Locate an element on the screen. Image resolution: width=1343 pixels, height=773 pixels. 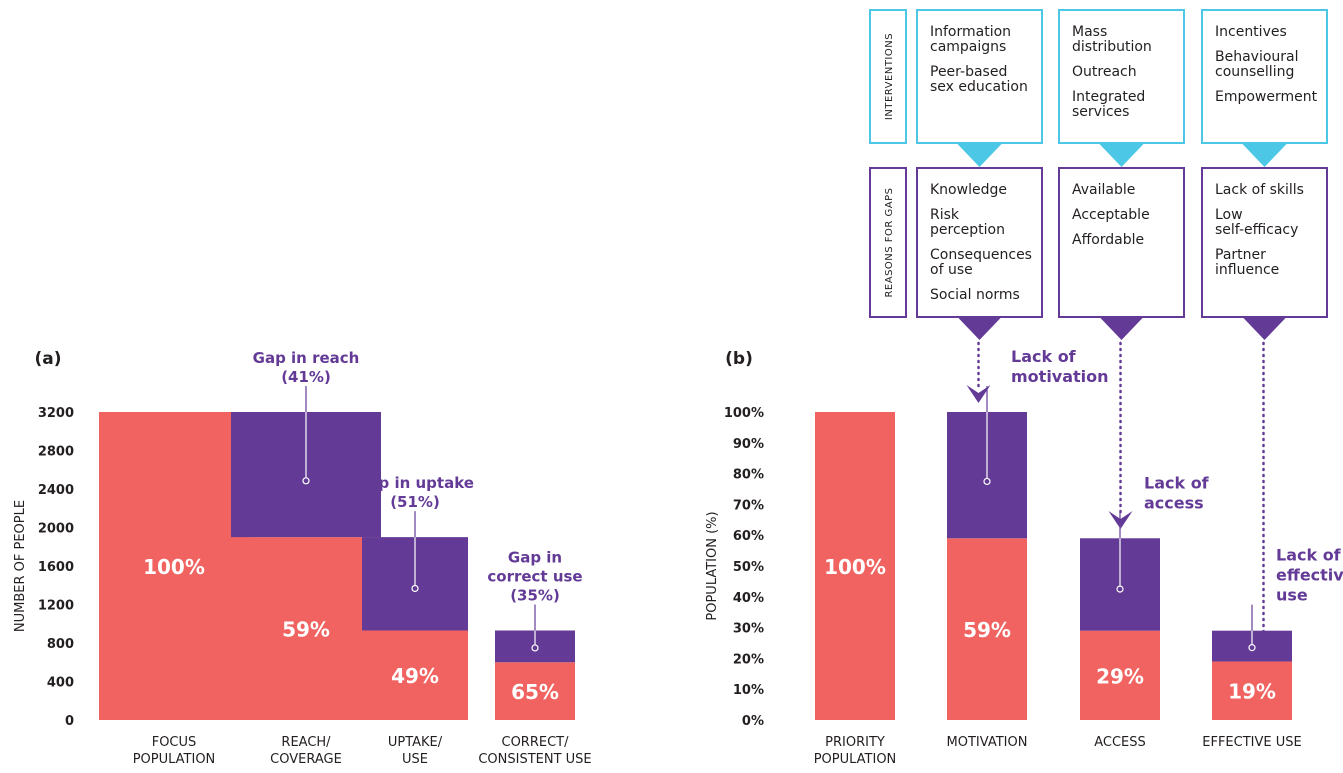
gap-annotation-text: Gap in is located at coordinates (535, 557).